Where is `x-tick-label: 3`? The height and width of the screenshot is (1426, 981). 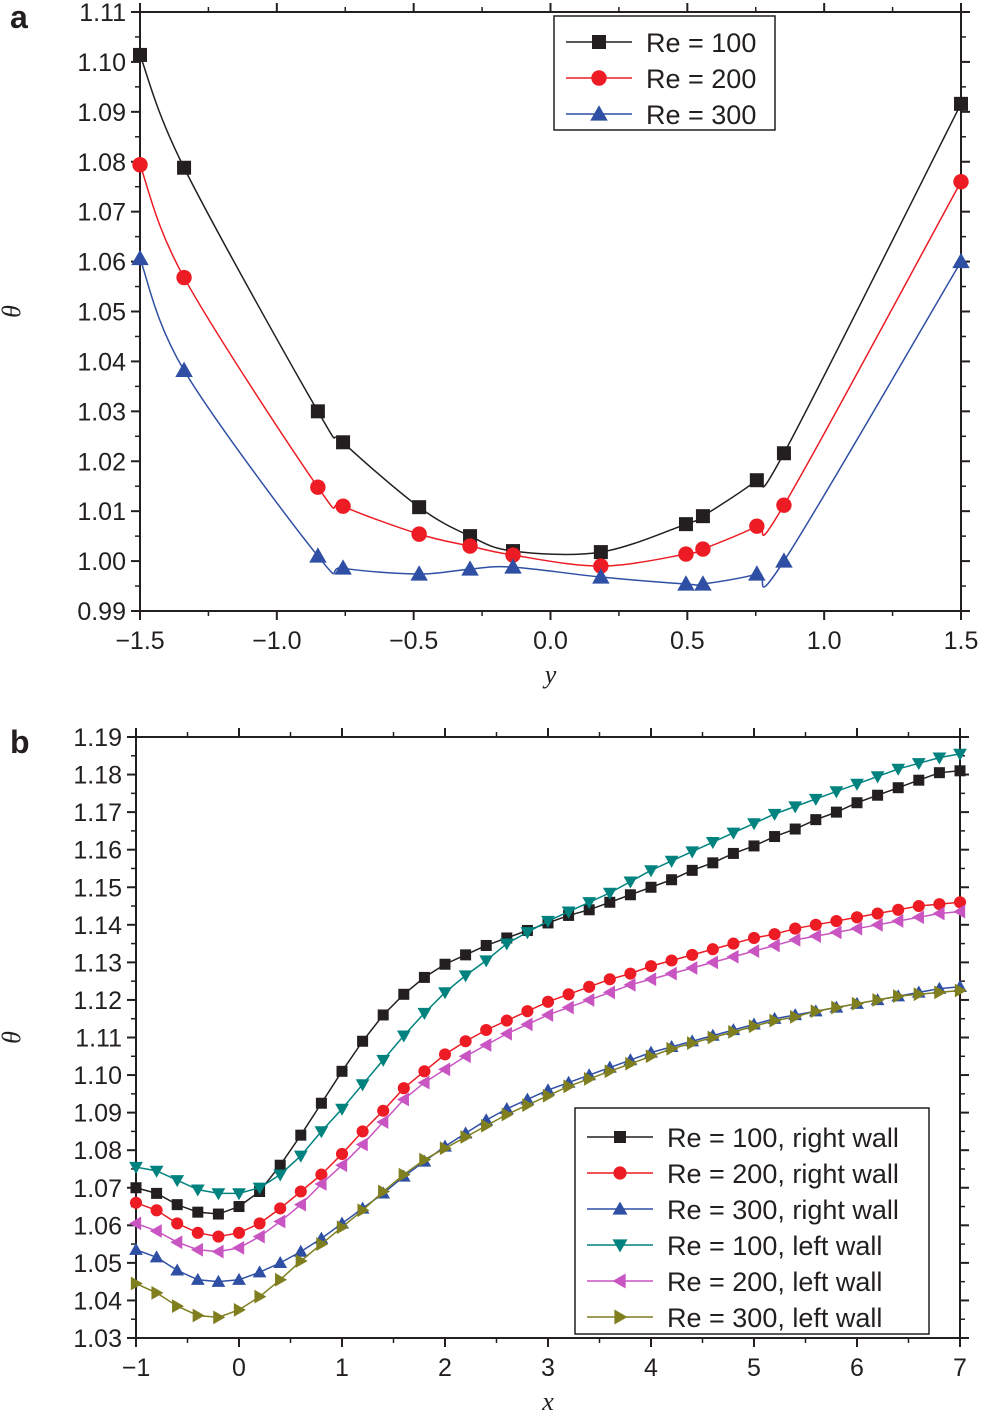
x-tick-label: 3 is located at coordinates (548, 1368).